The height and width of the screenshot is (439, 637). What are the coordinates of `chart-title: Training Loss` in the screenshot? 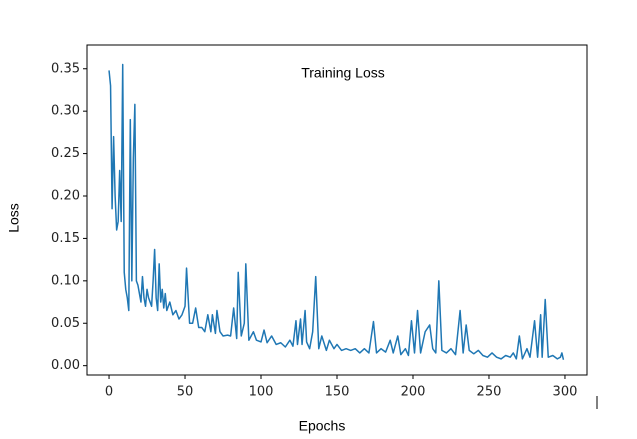 It's located at (343, 73).